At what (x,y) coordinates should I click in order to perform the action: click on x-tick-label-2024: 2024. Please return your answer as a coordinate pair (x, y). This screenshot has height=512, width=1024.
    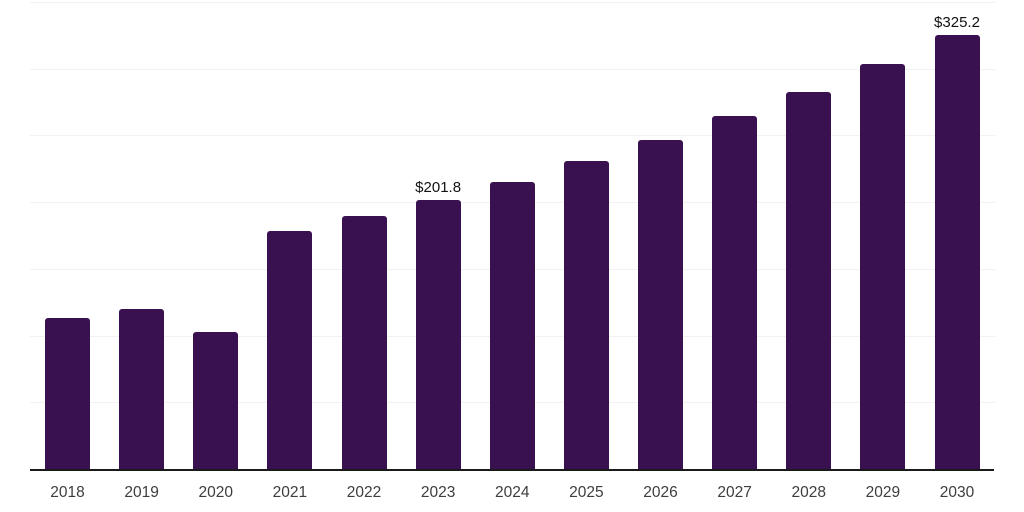
    Looking at the image, I should click on (512, 492).